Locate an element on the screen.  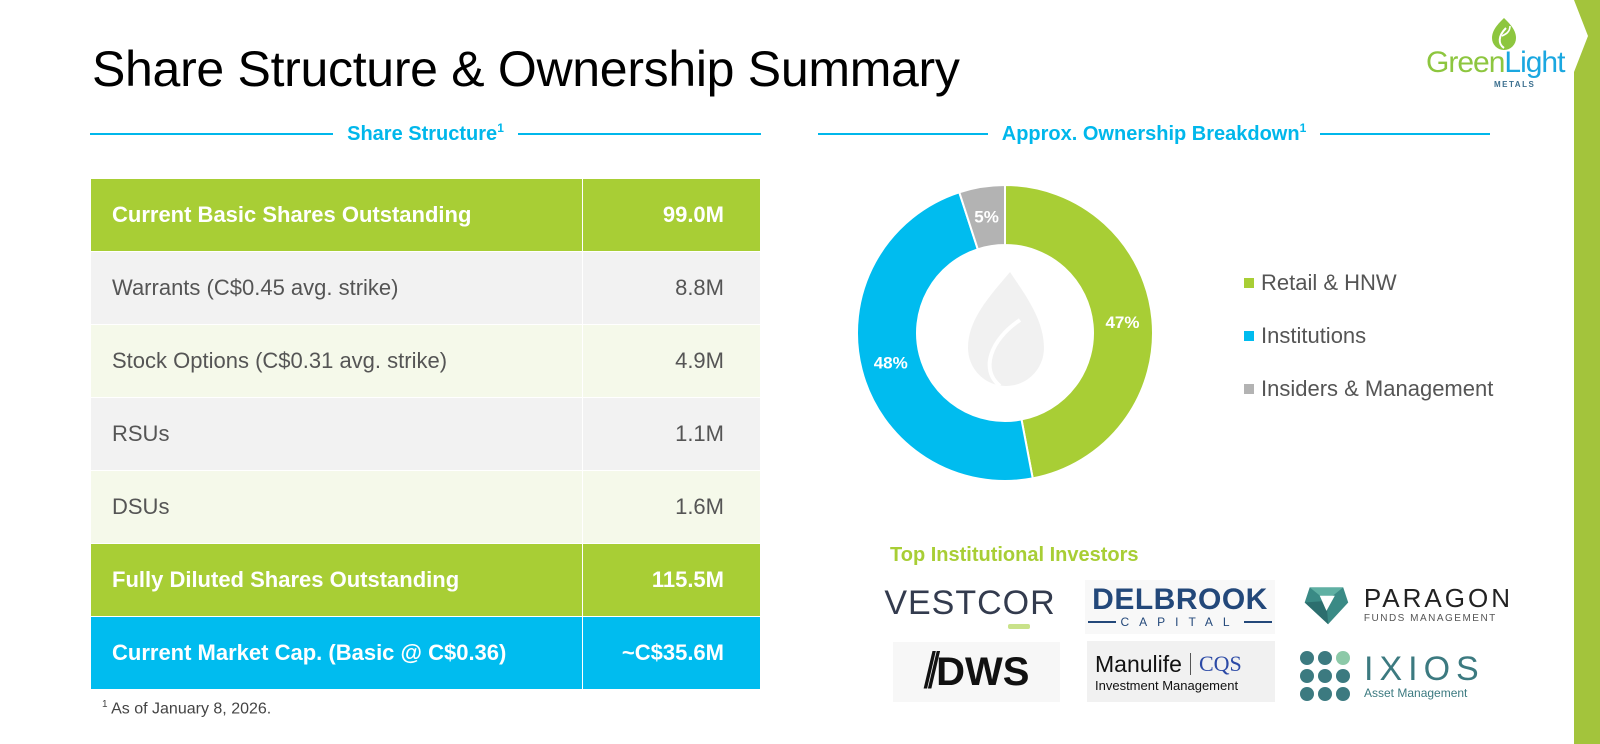
row-value: 1.1M is located at coordinates (671, 434).